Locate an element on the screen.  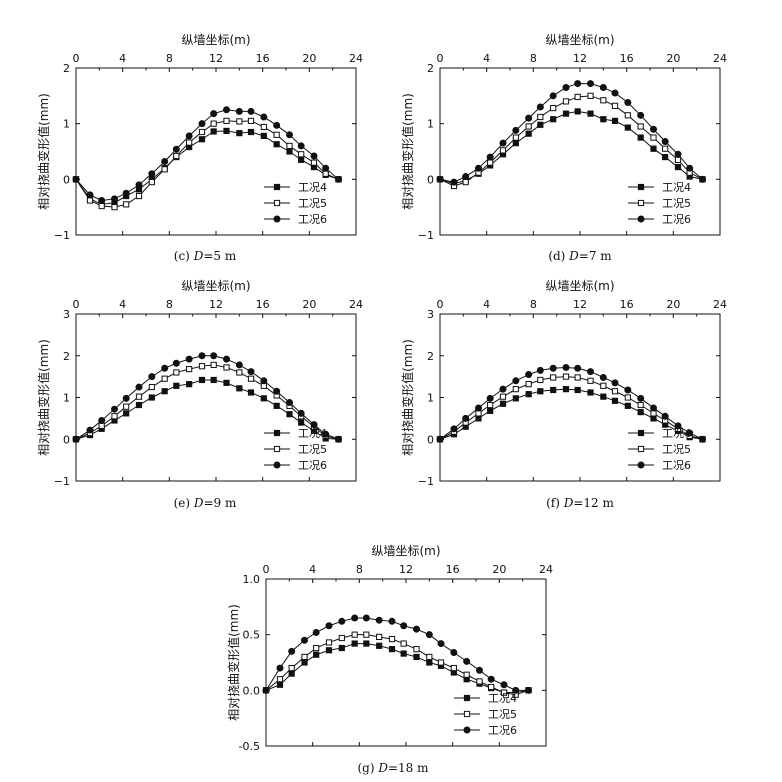
panel-caption: (c) D=5 m is located at coordinates (205, 256).